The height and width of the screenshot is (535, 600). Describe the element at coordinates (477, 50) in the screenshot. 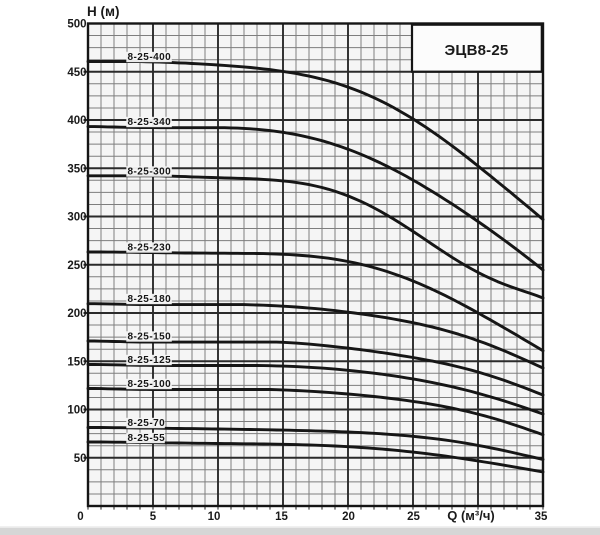

I see `svg-text: ЭЦВ8-25` at that location.